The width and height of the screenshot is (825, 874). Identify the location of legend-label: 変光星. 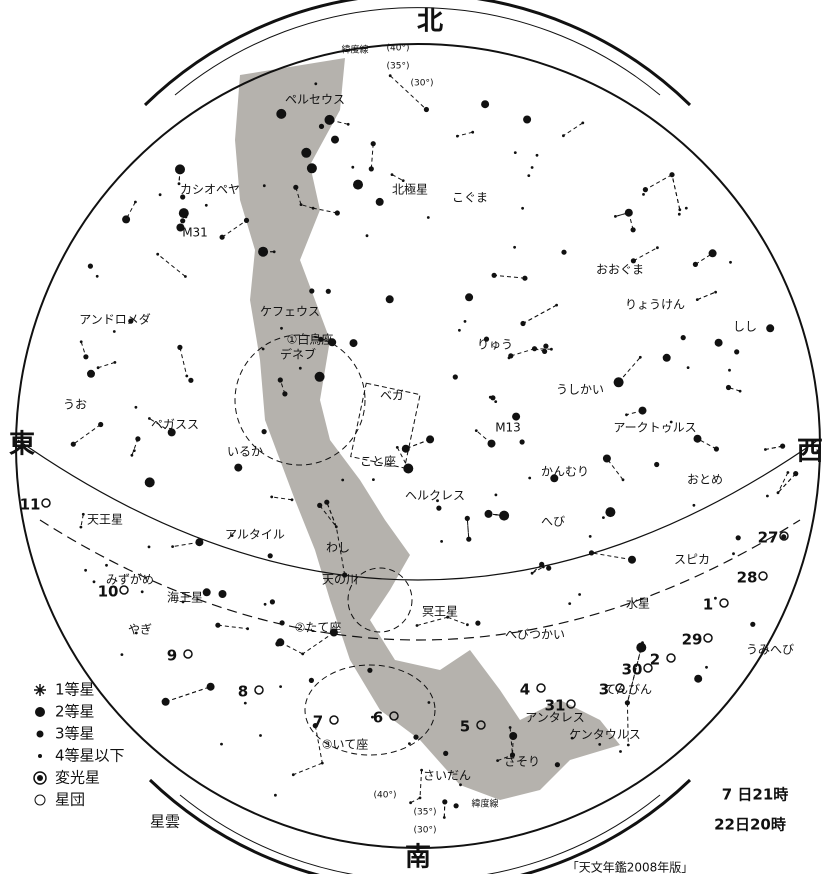
(77, 778).